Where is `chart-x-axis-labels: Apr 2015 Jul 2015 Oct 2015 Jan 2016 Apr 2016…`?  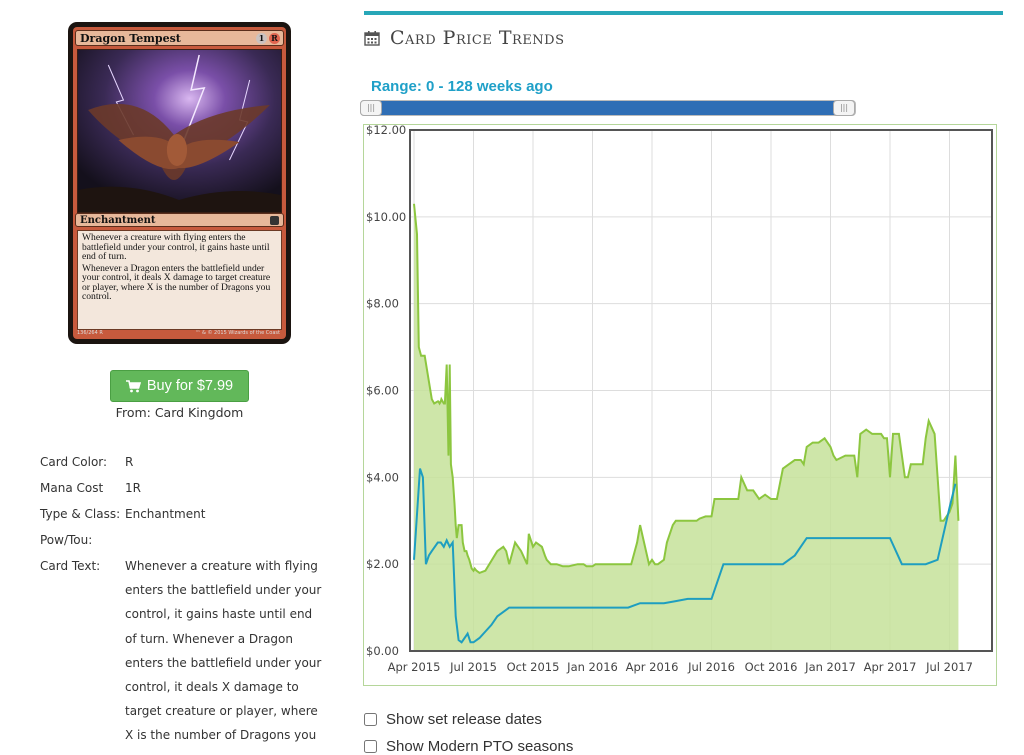
chart-x-axis-labels: Apr 2015 Jul 2015 Oct 2015 Jan 2016 Apr 2016… is located at coordinates (680, 667).